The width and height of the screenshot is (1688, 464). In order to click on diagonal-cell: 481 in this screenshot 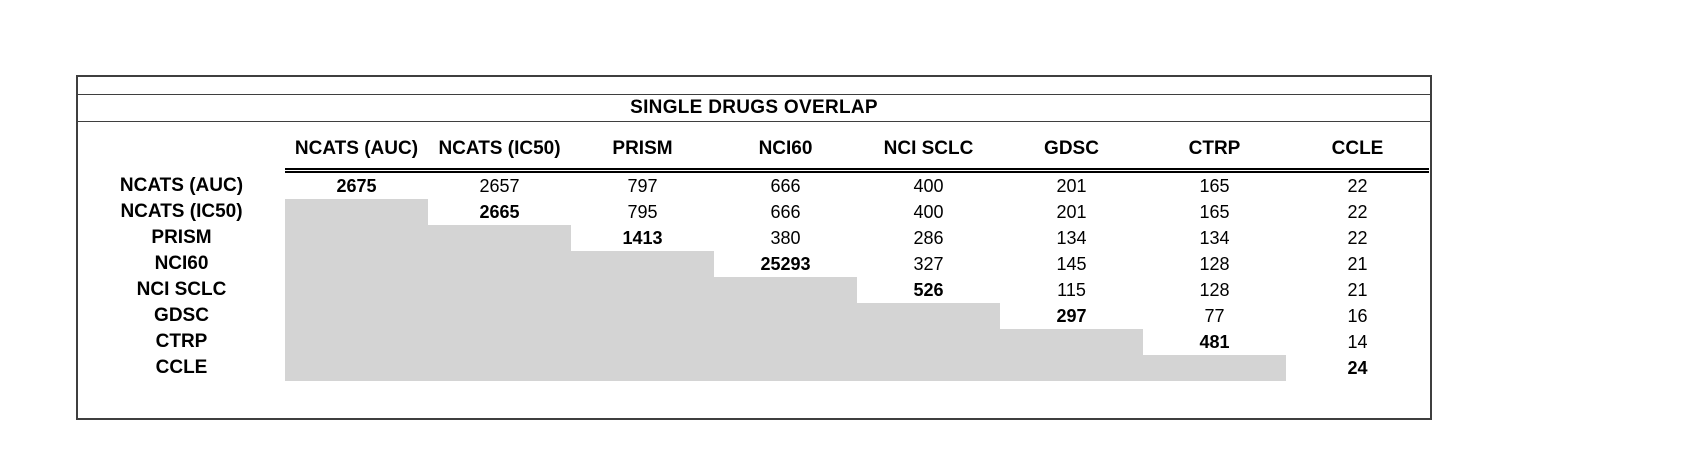, I will do `click(1214, 342)`.